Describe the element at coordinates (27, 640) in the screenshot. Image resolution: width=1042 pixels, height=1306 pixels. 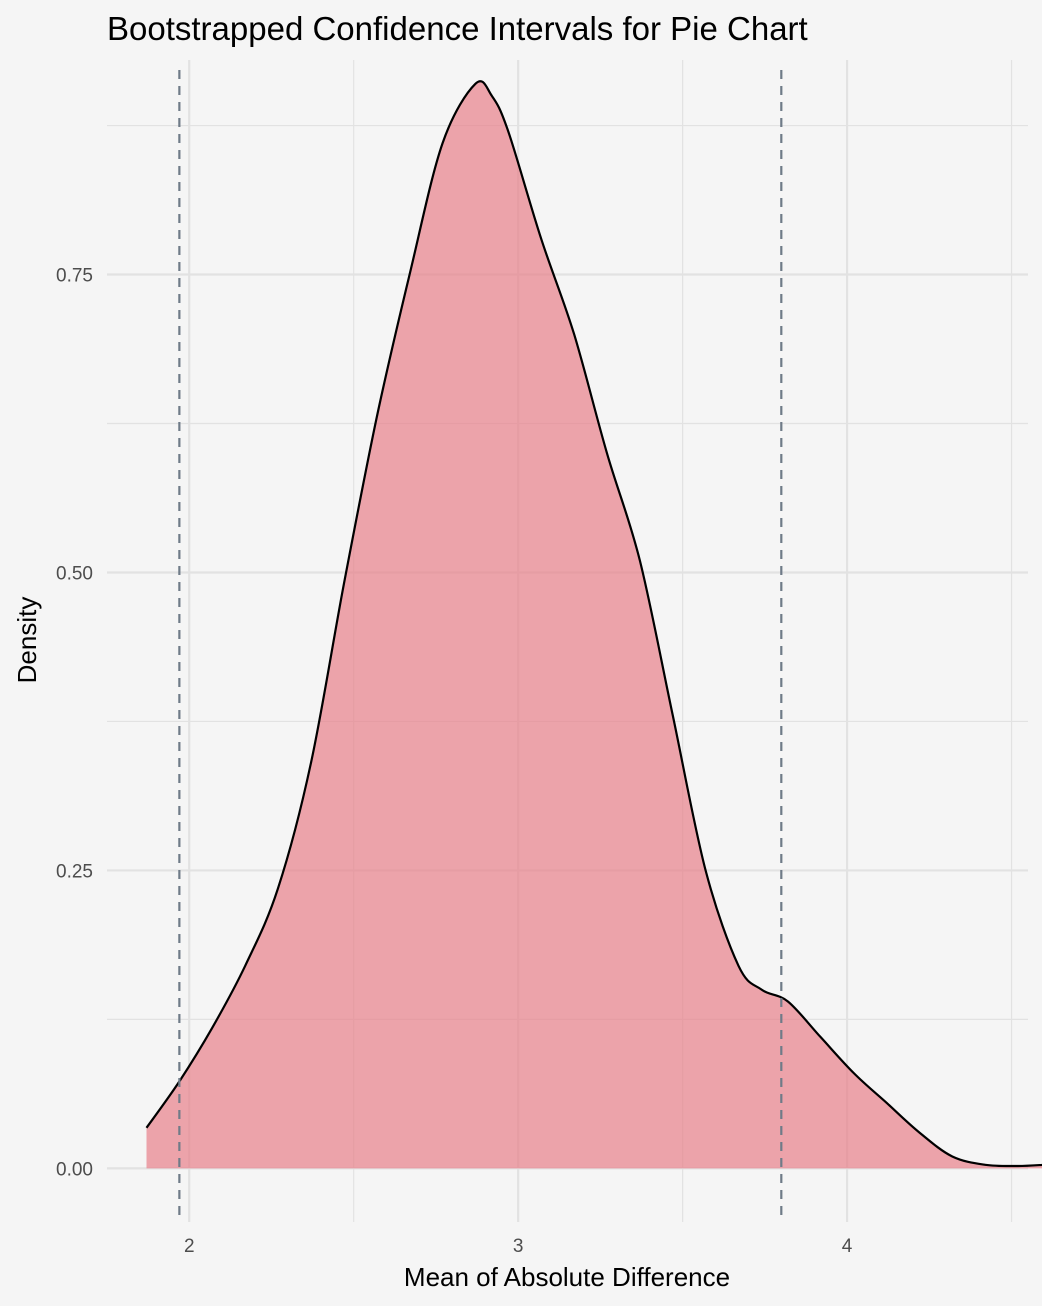
I see `y-axis-title: Density` at that location.